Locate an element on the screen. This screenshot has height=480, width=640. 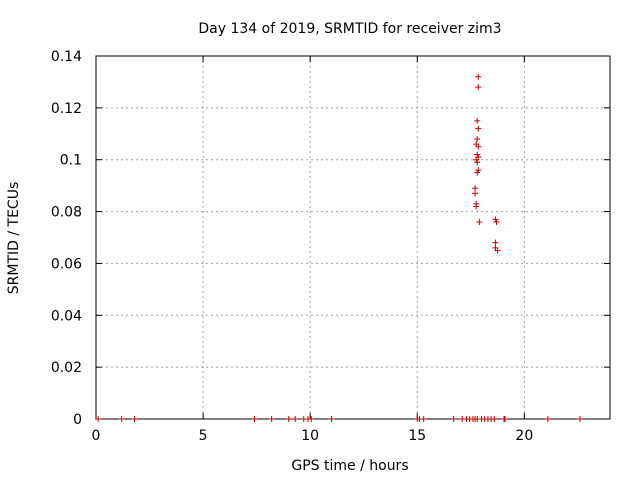
x-tick-label: 0 is located at coordinates (96, 436).